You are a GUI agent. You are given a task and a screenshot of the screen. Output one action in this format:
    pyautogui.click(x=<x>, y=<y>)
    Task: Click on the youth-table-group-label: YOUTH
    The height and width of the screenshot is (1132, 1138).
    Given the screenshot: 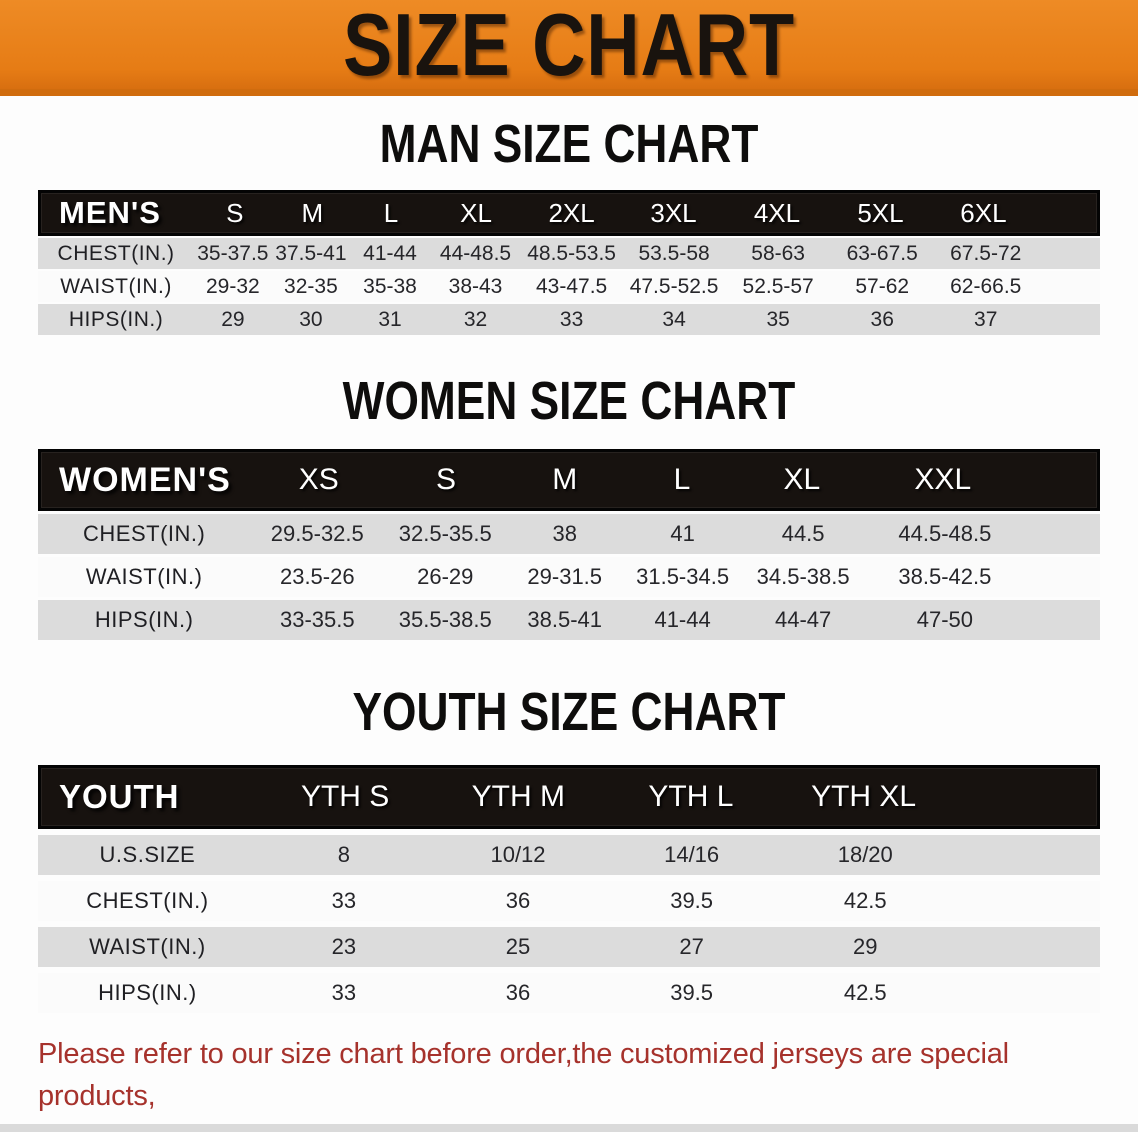 What is the action you would take?
    pyautogui.click(x=119, y=796)
    